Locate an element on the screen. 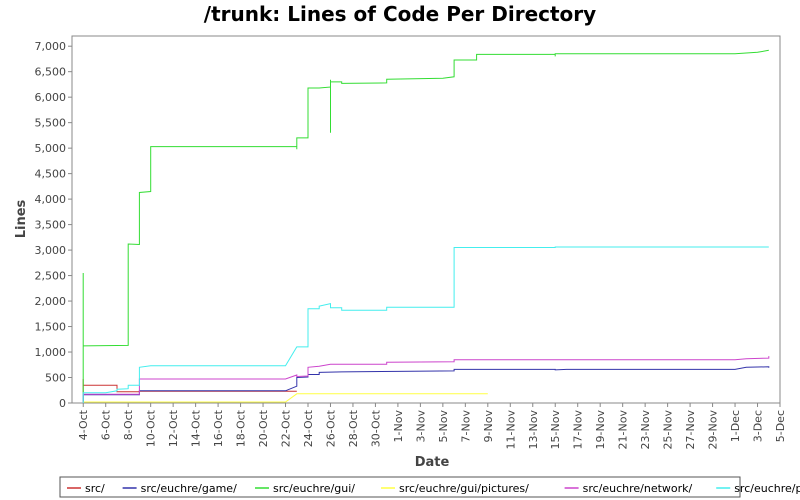 The width and height of the screenshot is (800, 500). y-tick-label: 4,500 is located at coordinates (51, 174).